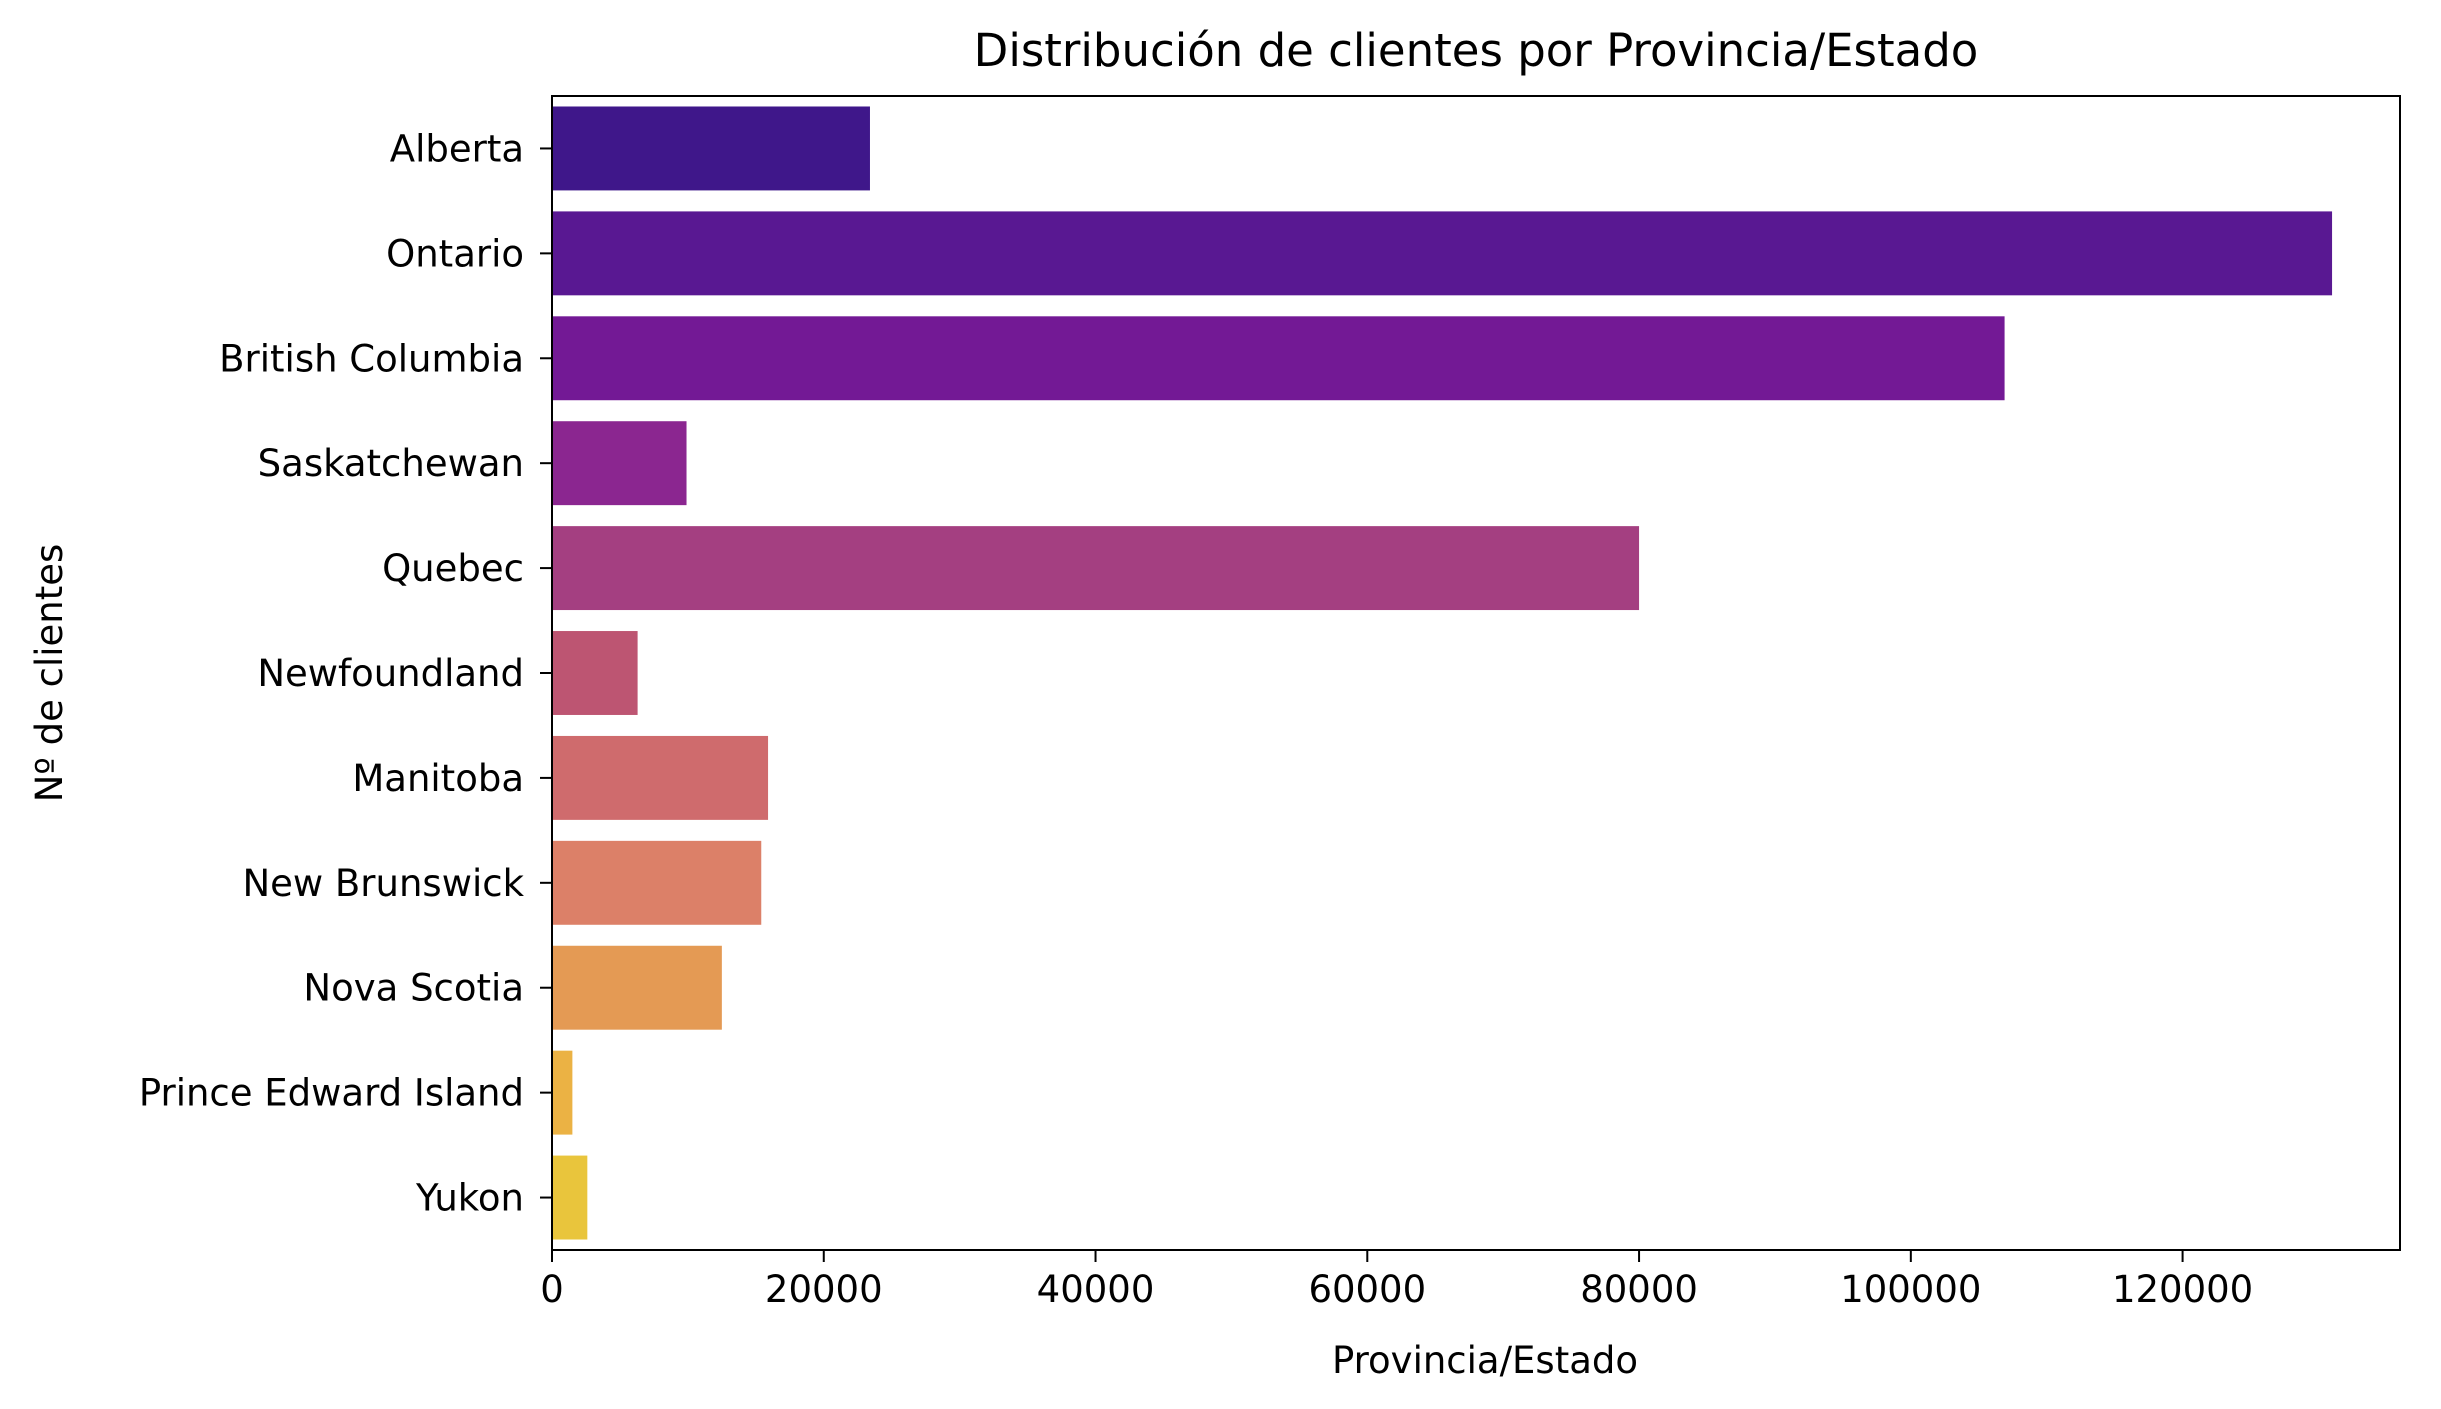  I want to click on bar-yukon, so click(570, 1197).